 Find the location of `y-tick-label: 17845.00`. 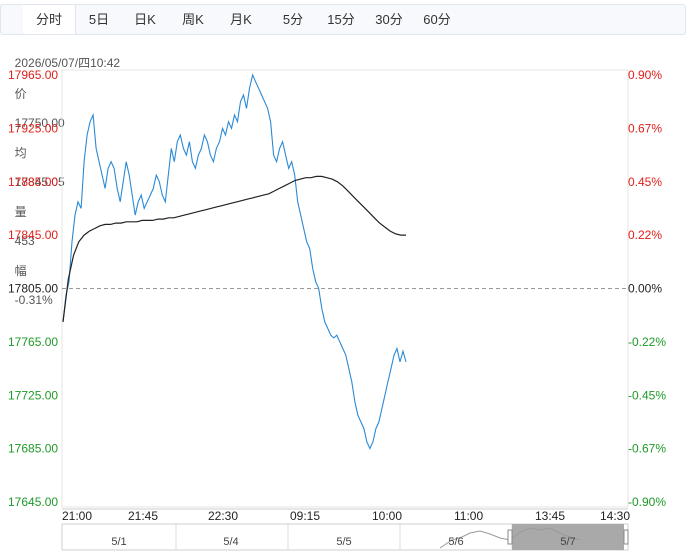

y-tick-label: 17845.00 is located at coordinates (33, 235).